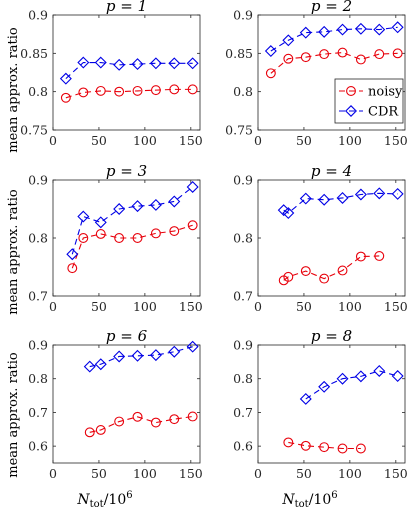 The width and height of the screenshot is (415, 514). What do you see at coordinates (351, 111) in the screenshot?
I see `legend-marker` at bounding box center [351, 111].